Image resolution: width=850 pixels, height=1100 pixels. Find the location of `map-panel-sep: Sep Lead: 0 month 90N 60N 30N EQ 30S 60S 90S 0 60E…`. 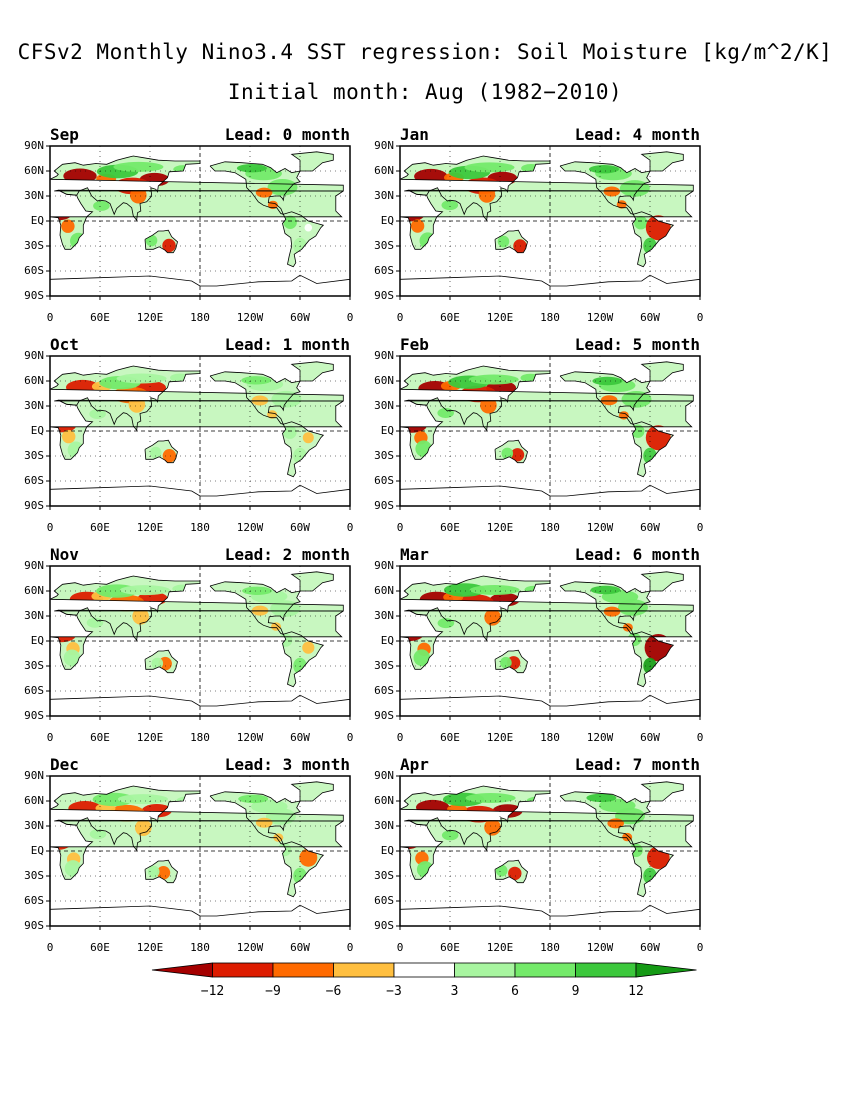

map-panel-sep: Sep Lead: 0 month 90N 60N 30N EQ 30S 60S 90S 0 60E… is located at coordinates (180, 225).